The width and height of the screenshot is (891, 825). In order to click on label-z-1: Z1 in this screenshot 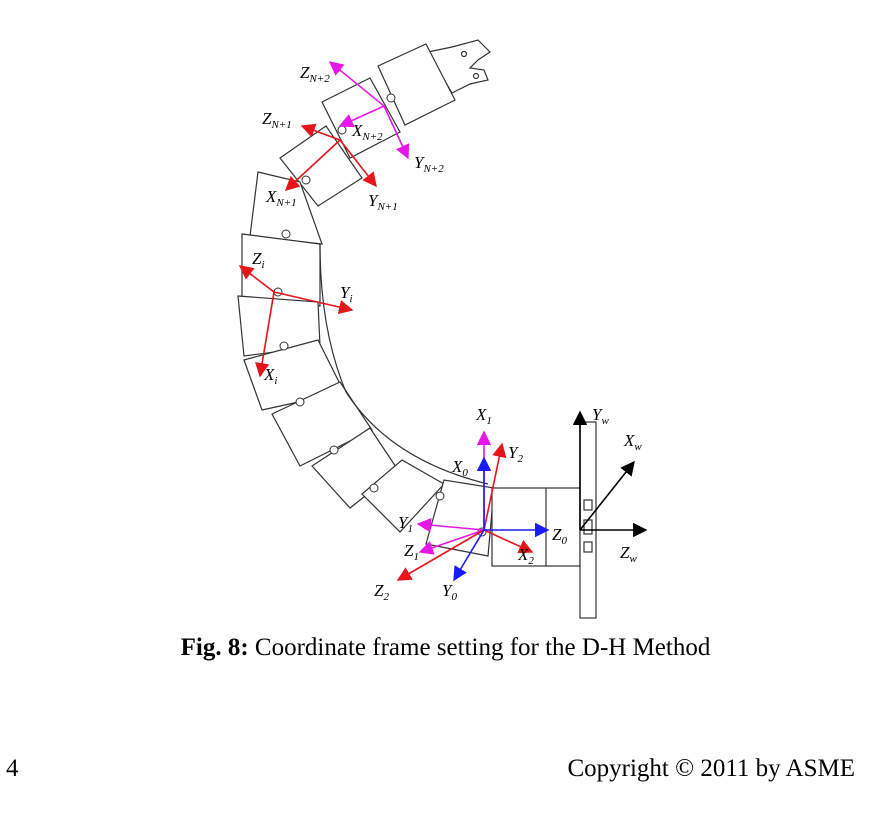, I will do `click(411, 552)`.